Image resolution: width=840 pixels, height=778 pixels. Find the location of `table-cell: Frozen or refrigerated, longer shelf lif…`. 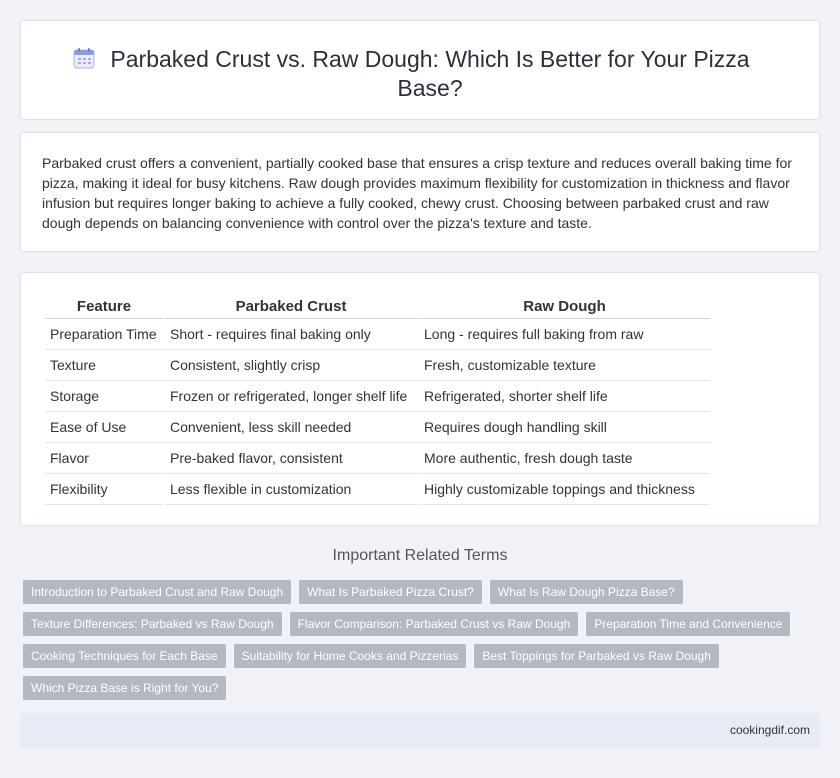

table-cell: Frozen or refrigerated, longer shelf lif… is located at coordinates (291, 396).